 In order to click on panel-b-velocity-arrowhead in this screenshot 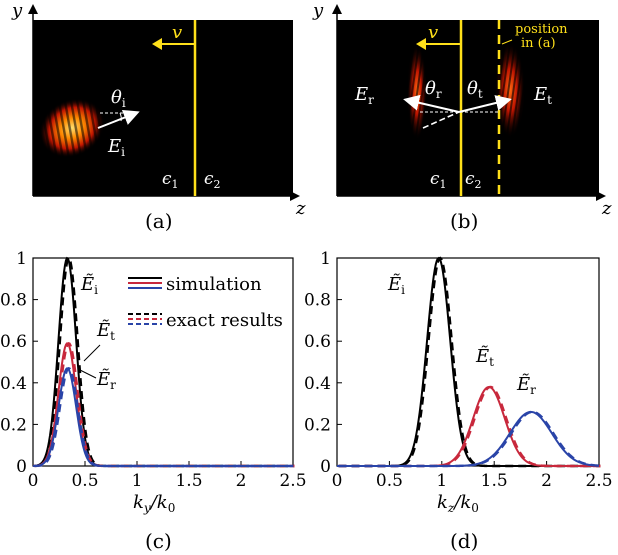, I will do `click(421, 44)`.